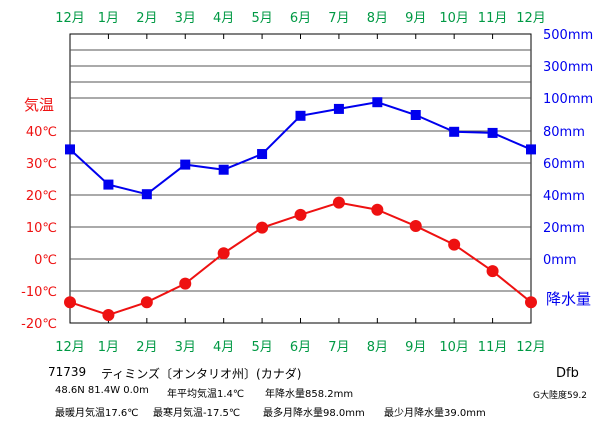 Image resolution: width=611 pixels, height=425 pixels. I want to click on month-label-bottom-9: 9月, so click(415, 347).